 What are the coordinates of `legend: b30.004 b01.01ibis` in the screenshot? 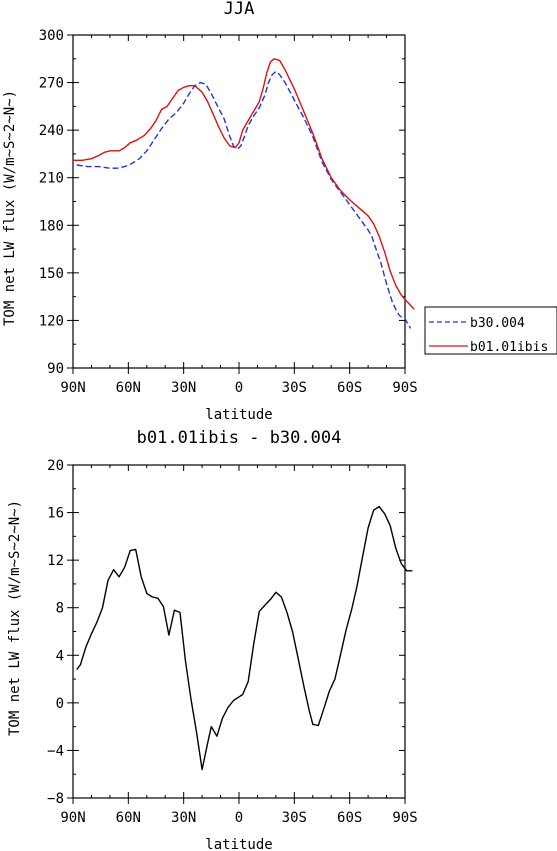 It's located at (490, 330).